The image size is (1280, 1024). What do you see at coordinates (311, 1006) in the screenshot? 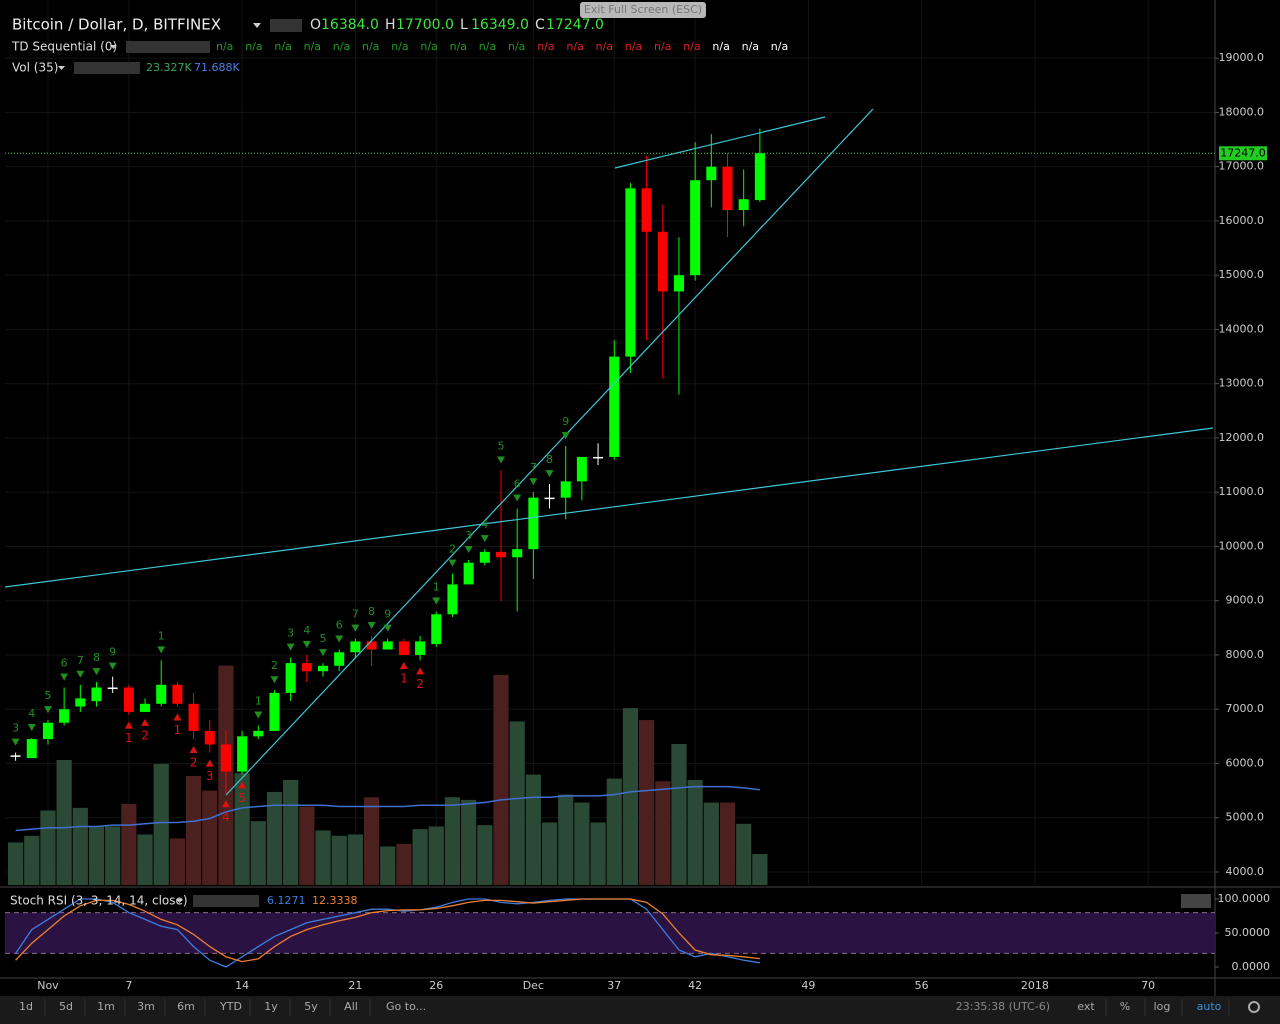
I see `range-button: 5y` at bounding box center [311, 1006].